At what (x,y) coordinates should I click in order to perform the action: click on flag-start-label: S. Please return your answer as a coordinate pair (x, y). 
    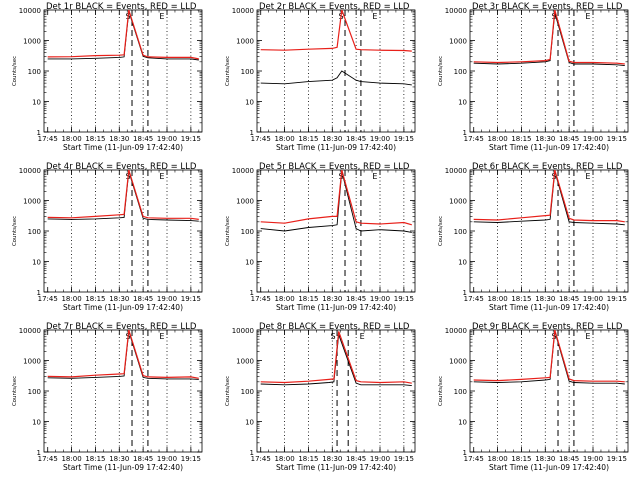
    Looking at the image, I should click on (333, 336).